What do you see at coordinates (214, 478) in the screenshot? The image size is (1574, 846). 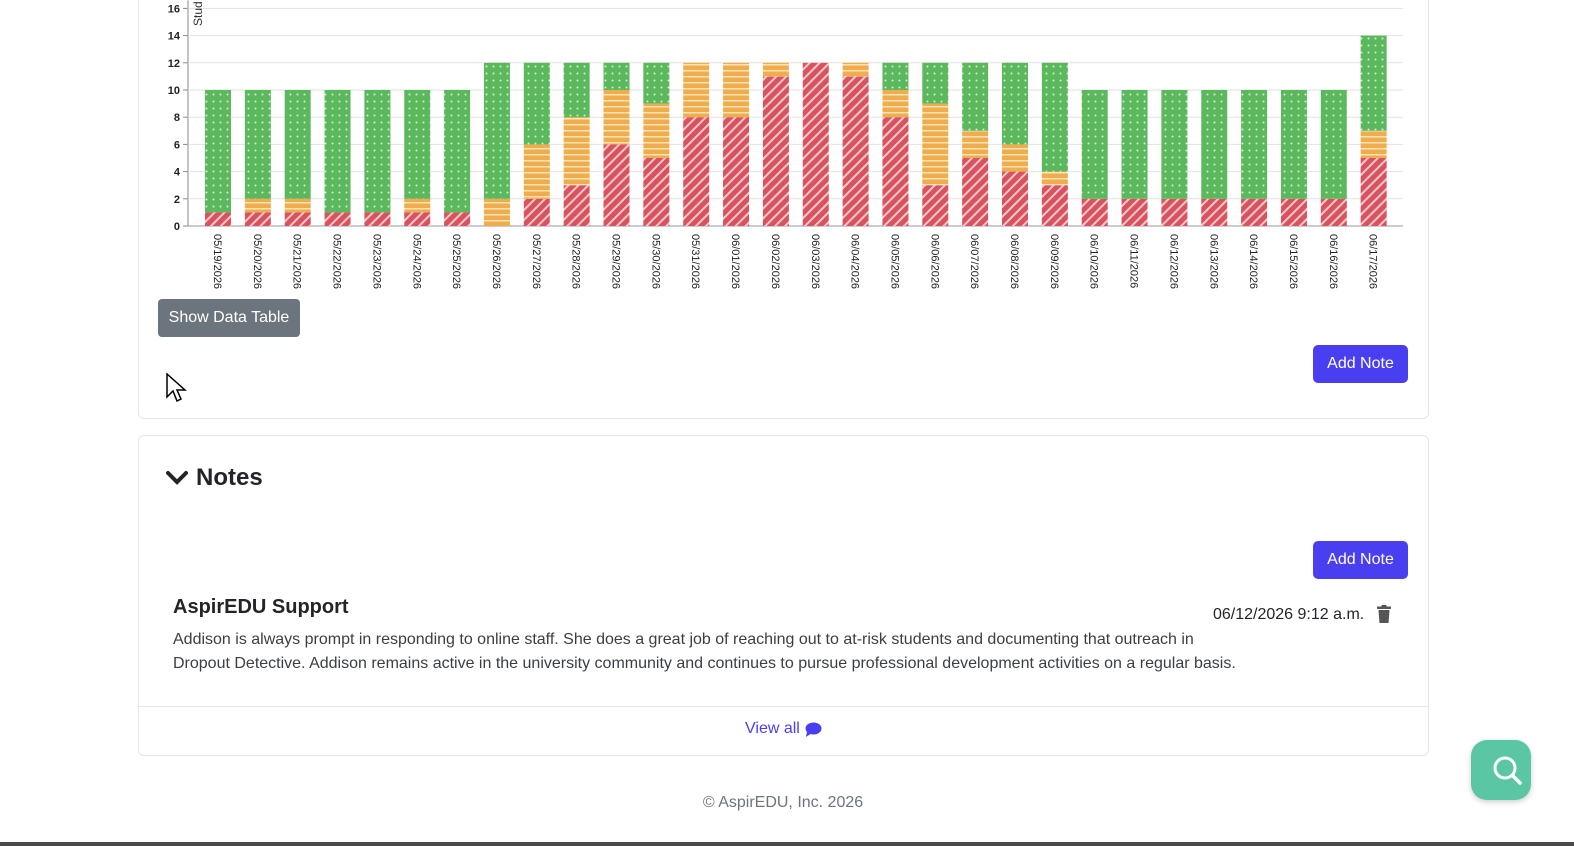 I see `notes-toggle: Notes` at bounding box center [214, 478].